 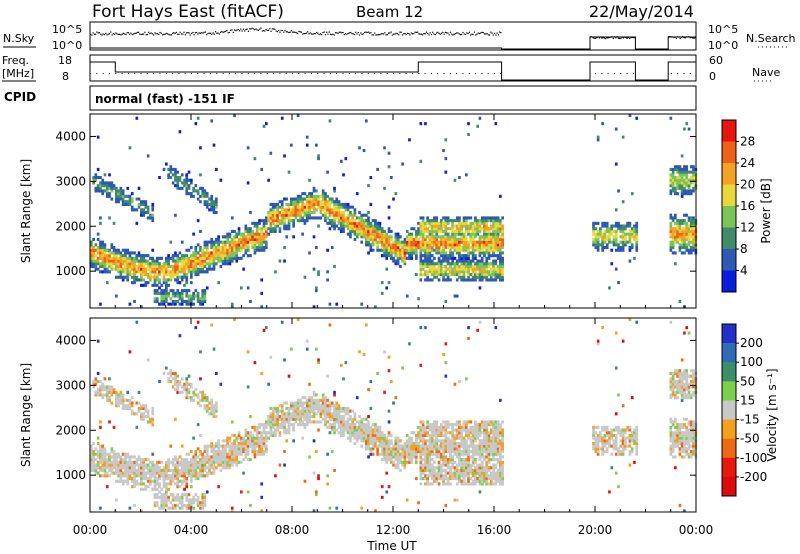 I want to click on nsearch-tick-bottom: 10^0, so click(x=723, y=45).